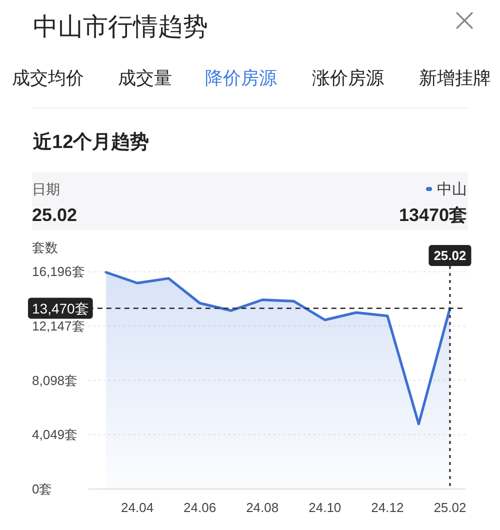 The image size is (500, 530). What do you see at coordinates (452, 189) in the screenshot?
I see `legend-label: 中山` at bounding box center [452, 189].